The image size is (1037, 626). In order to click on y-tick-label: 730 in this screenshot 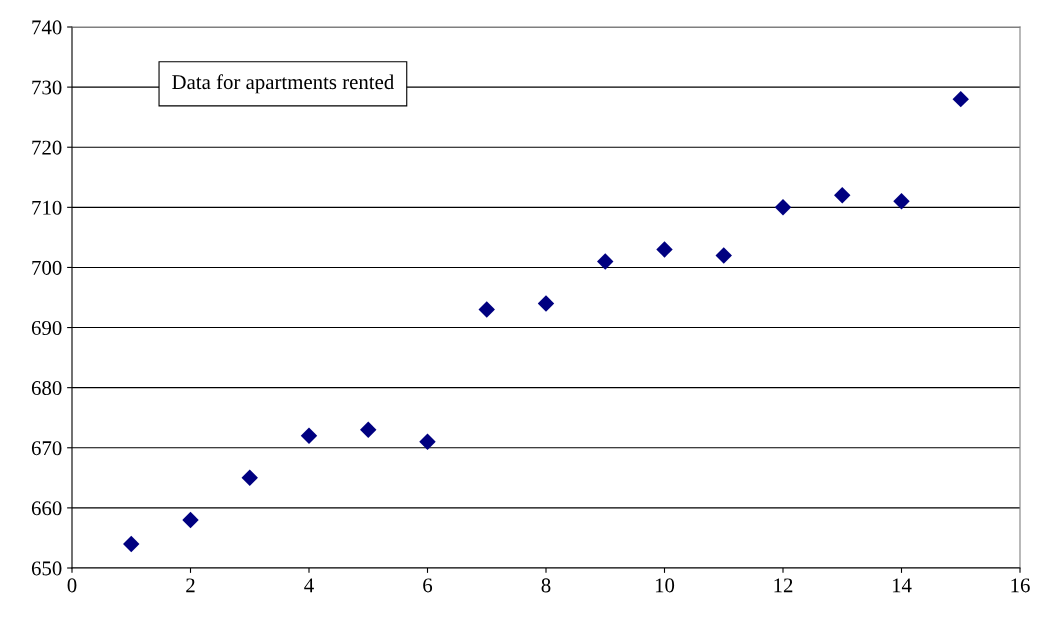, I will do `click(47, 87)`.